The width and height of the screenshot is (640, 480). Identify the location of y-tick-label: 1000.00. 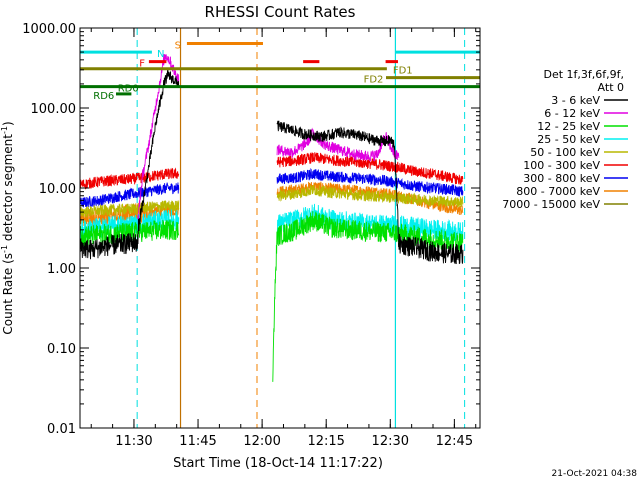
(49, 29).